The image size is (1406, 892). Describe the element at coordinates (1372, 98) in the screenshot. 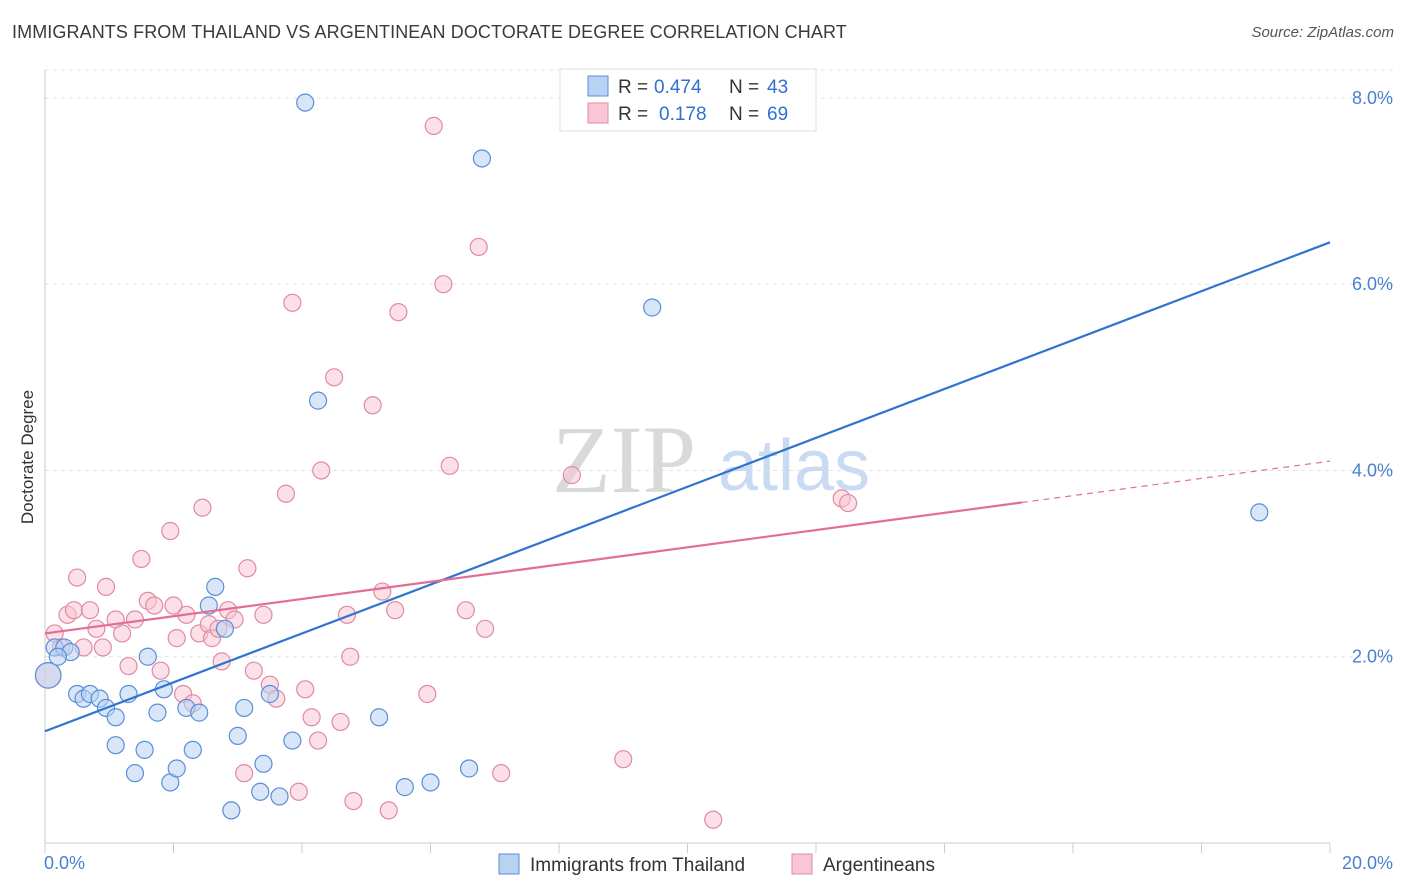

I see `y-tick-label-3: 8.0%` at that location.